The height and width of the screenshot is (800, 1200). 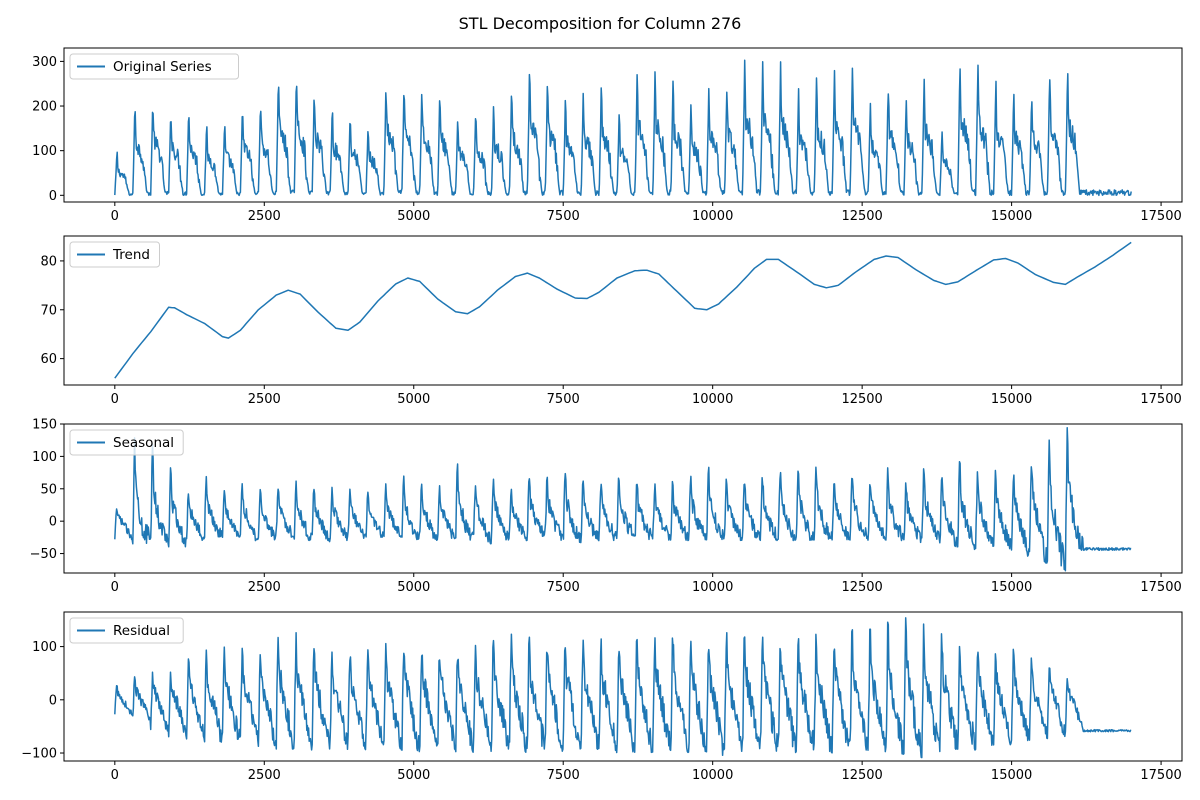 What do you see at coordinates (861, 399) in the screenshot?
I see `trend-x-tick-label: 12500` at bounding box center [861, 399].